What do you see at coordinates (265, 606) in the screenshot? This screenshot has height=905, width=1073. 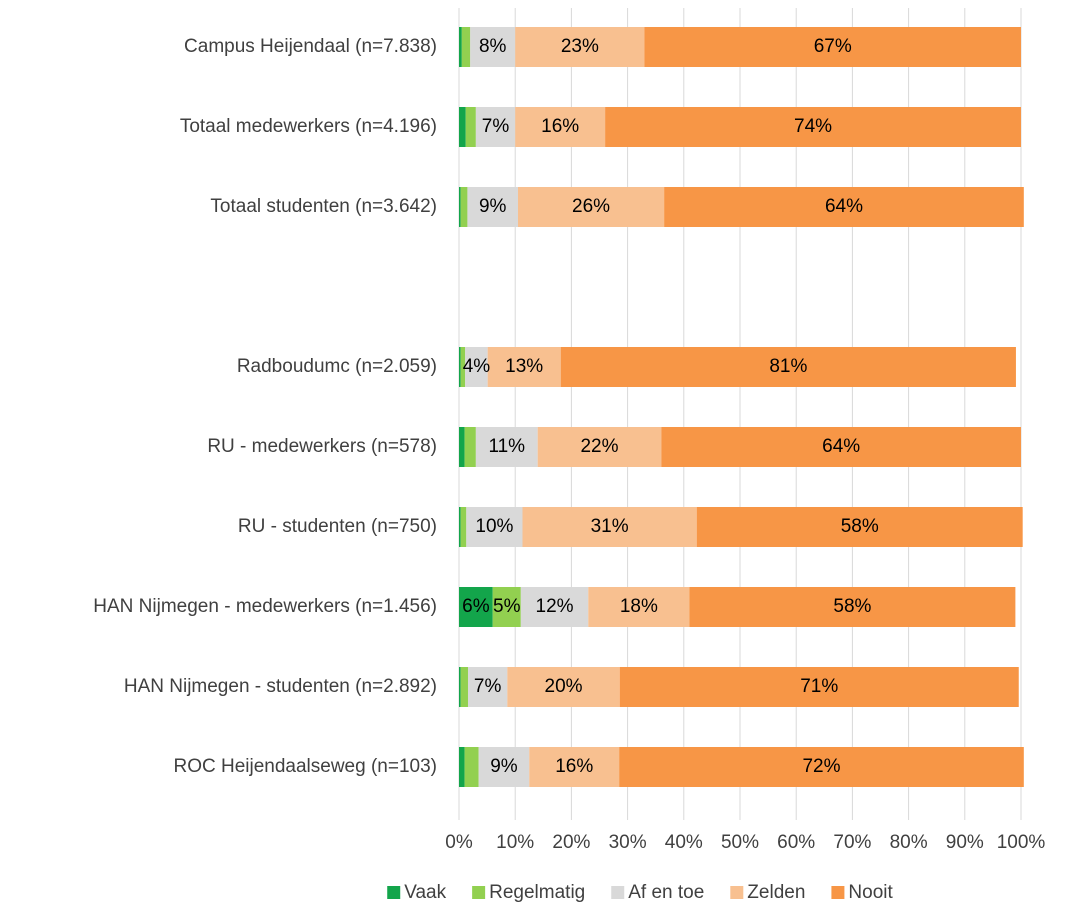 I see `category-label: HAN Nijmegen - medewerkers (n=1.456)` at bounding box center [265, 606].